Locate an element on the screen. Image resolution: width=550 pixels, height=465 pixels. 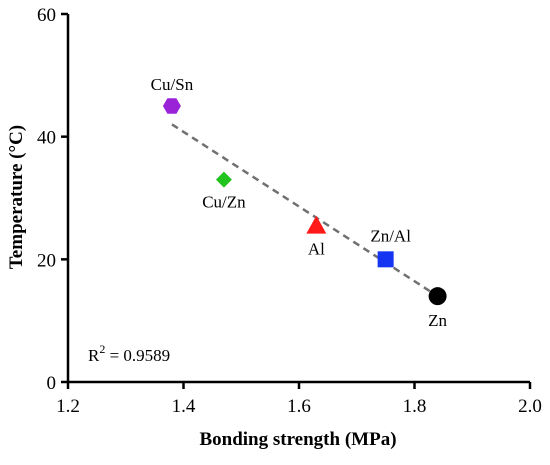
point-label: Zn/Al is located at coordinates (390, 235).